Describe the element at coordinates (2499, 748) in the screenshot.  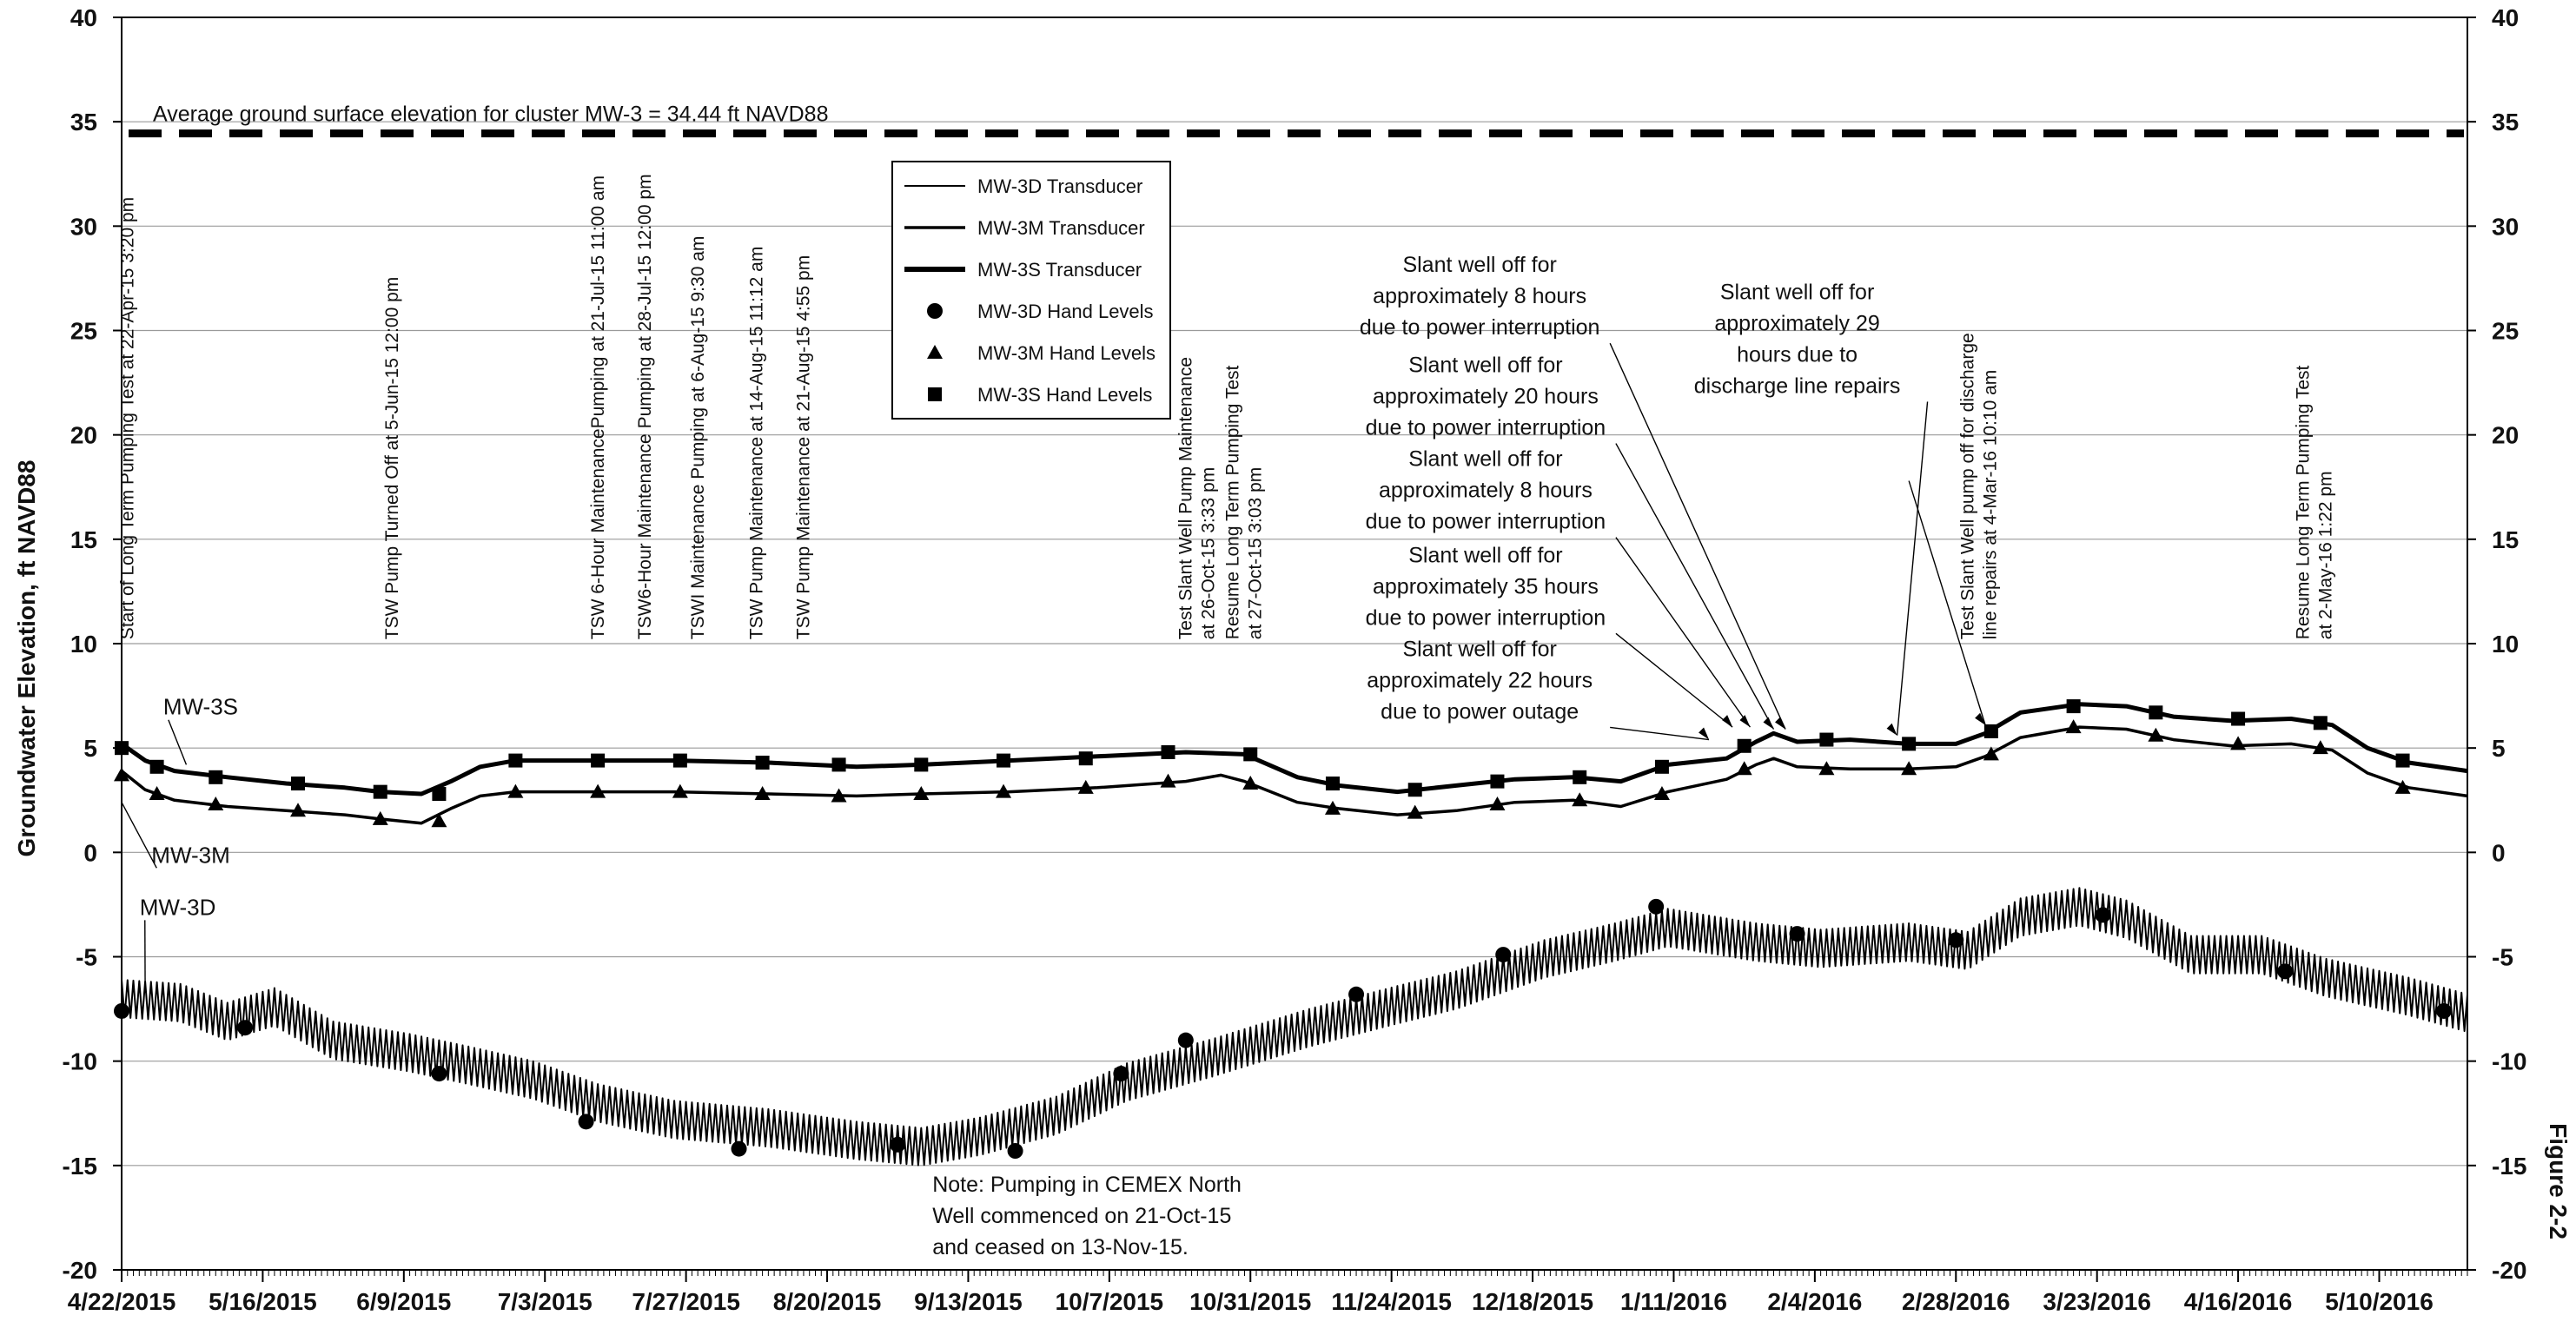
I see `y-tick-label-right: 5` at that location.